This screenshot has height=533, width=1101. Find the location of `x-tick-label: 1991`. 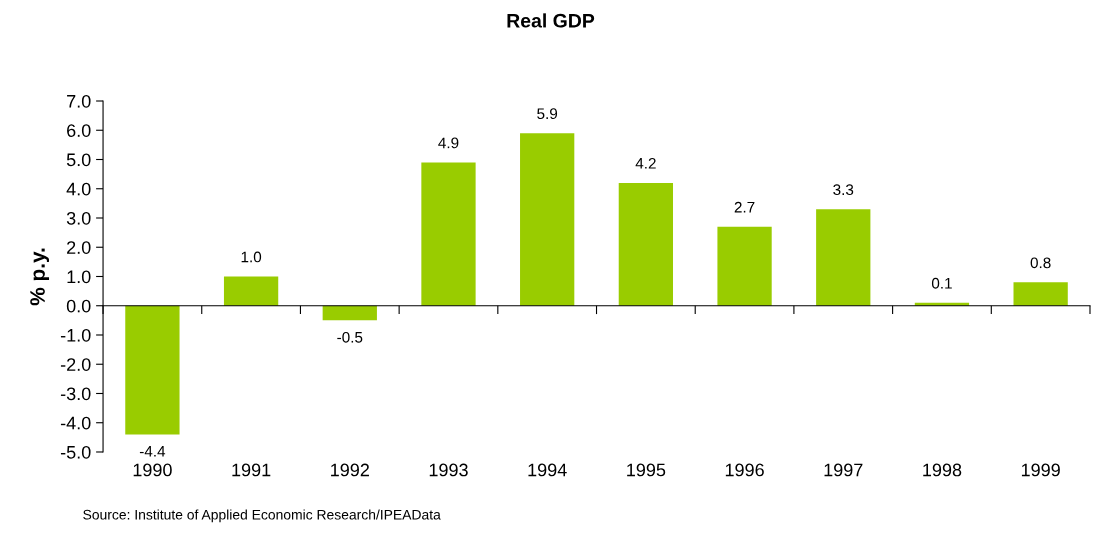

x-tick-label: 1991 is located at coordinates (251, 470).